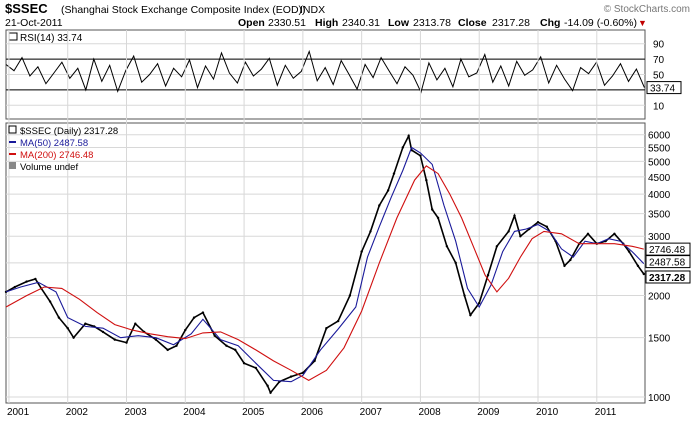 The height and width of the screenshot is (422, 693). What do you see at coordinates (659, 297) in the screenshot?
I see `price-tick-label: 2000` at bounding box center [659, 297].